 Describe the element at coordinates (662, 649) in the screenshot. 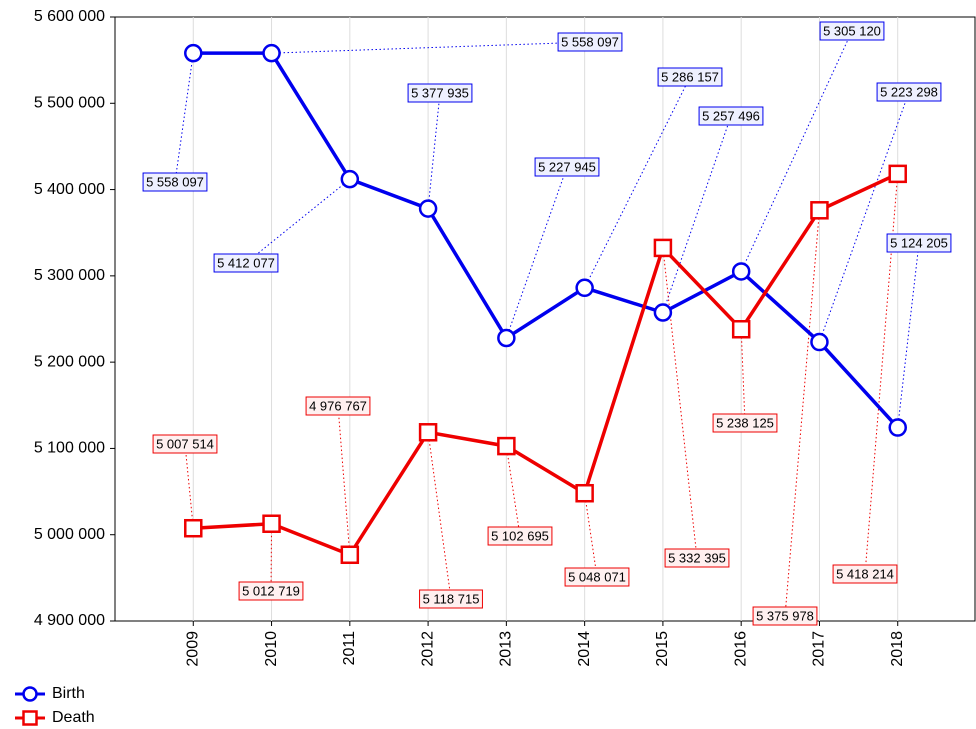

I see `x-tick-label: 2015` at that location.